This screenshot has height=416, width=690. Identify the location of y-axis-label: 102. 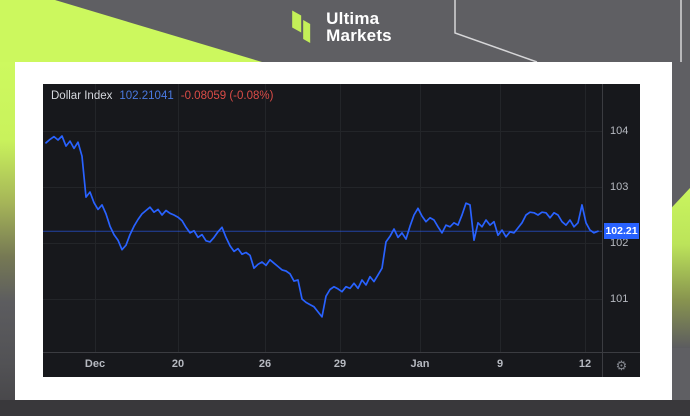
(619, 243).